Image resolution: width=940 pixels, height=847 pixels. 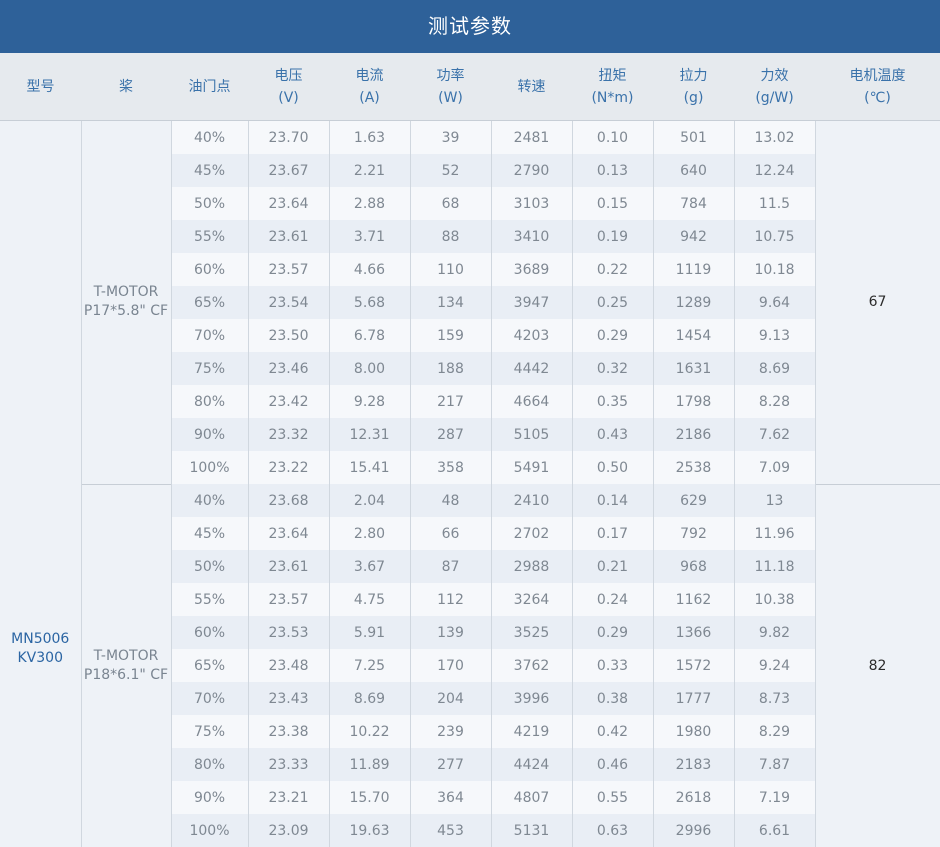 I want to click on voltage-cell: 23.54, so click(x=288, y=302).